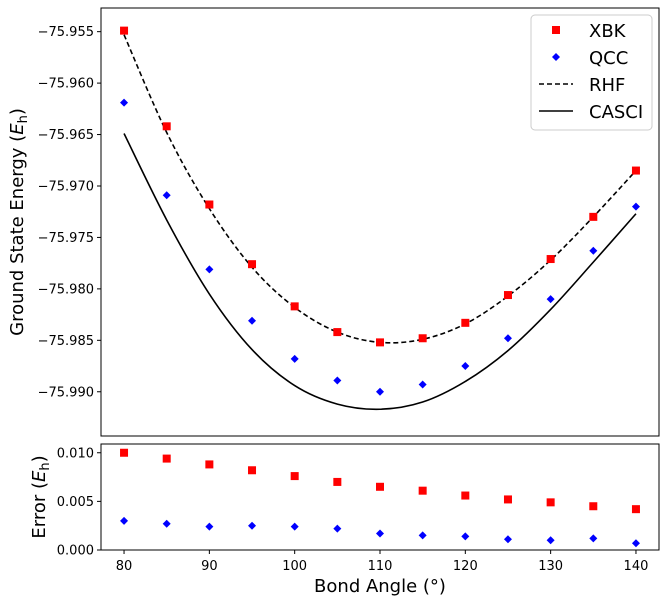  What do you see at coordinates (66, 135) in the screenshot?
I see `energy-y-tick-label-2: −75.965` at bounding box center [66, 135].